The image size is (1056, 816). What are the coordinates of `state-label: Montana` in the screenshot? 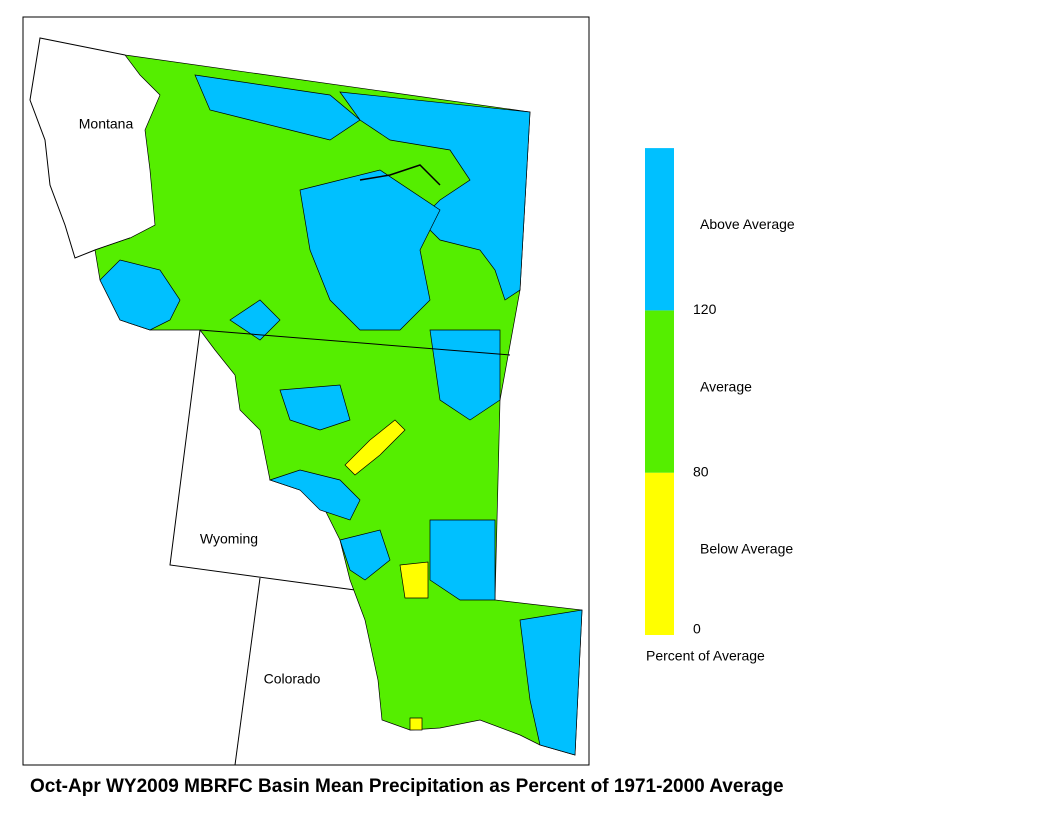 It's located at (106, 124).